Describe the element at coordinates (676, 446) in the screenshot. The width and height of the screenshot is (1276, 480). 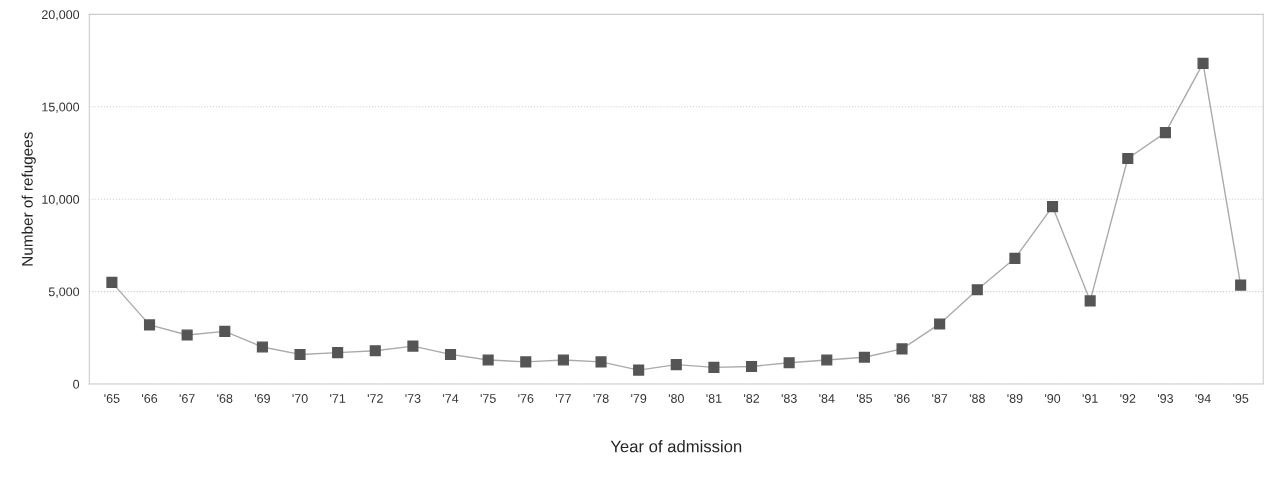
I see `x-axis-title: Year of admission` at that location.